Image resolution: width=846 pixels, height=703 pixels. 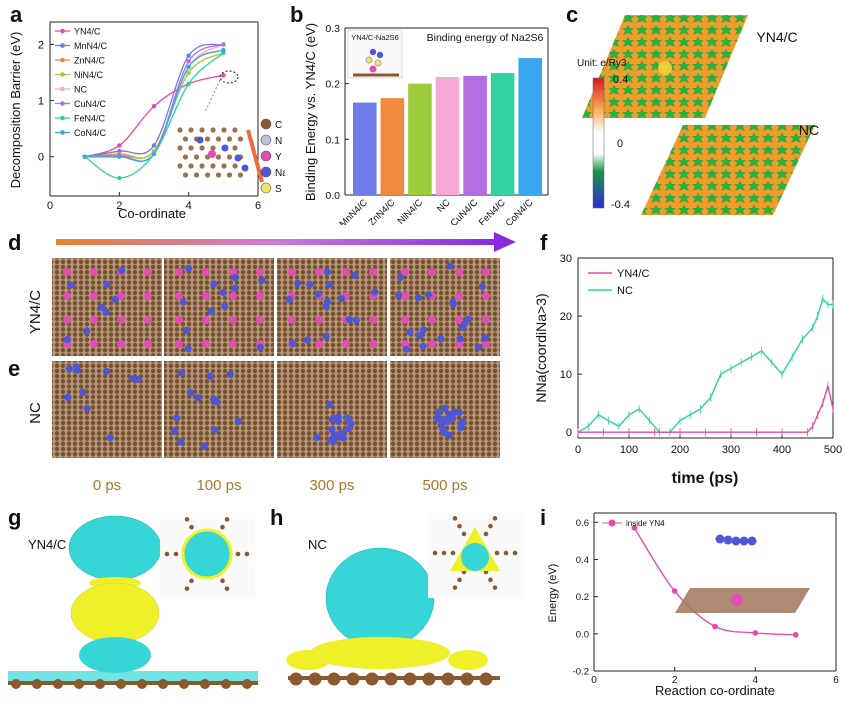 What do you see at coordinates (566, 317) in the screenshot?
I see `panel-f-ytick-label: 20` at bounding box center [566, 317].